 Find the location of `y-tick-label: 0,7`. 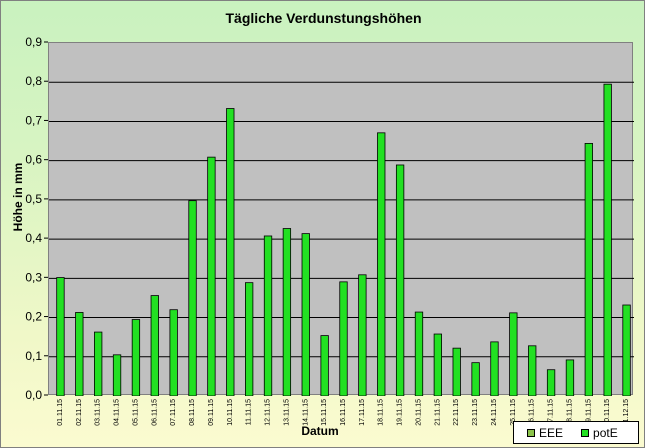

y-tick-label: 0,7 is located at coordinates (33, 120).